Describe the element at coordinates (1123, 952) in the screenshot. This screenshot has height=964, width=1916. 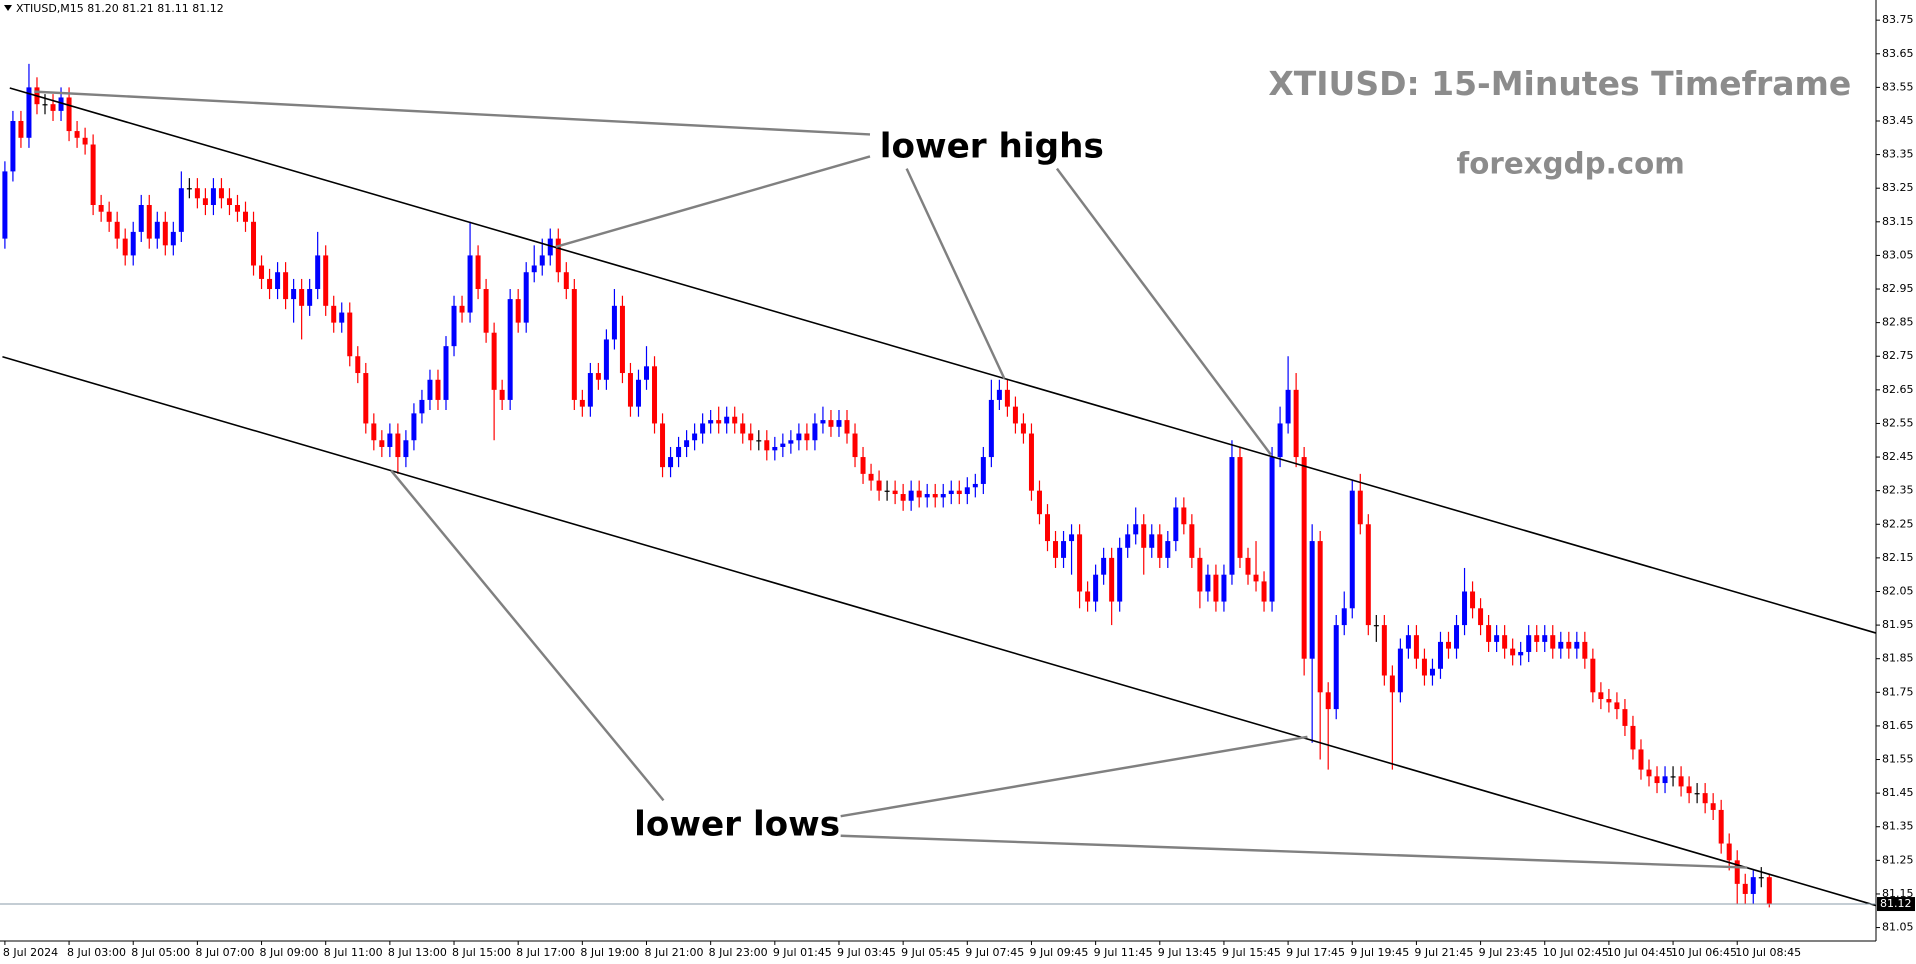
I see `x-tick-label: 9 Jul 11:45` at that location.